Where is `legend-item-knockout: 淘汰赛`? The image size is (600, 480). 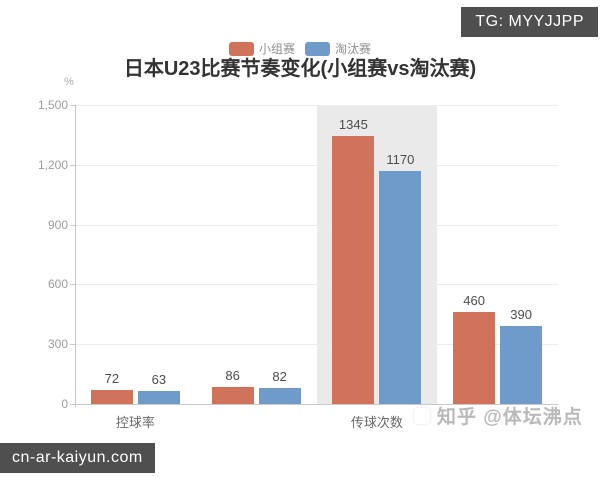
legend-item-knockout: 淘汰赛 is located at coordinates (338, 48).